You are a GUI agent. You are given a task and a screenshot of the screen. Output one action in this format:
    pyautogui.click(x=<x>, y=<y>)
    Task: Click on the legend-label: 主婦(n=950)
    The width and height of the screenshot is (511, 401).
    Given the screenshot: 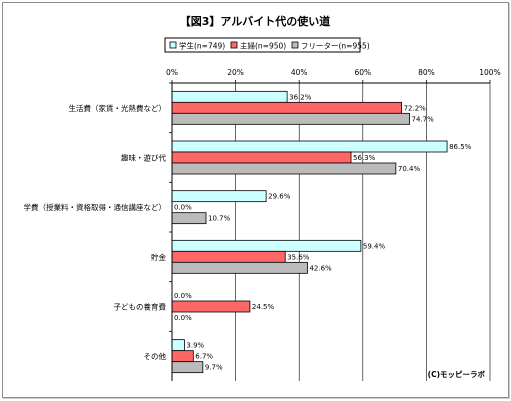 What is the action you would take?
    pyautogui.click(x=263, y=46)
    